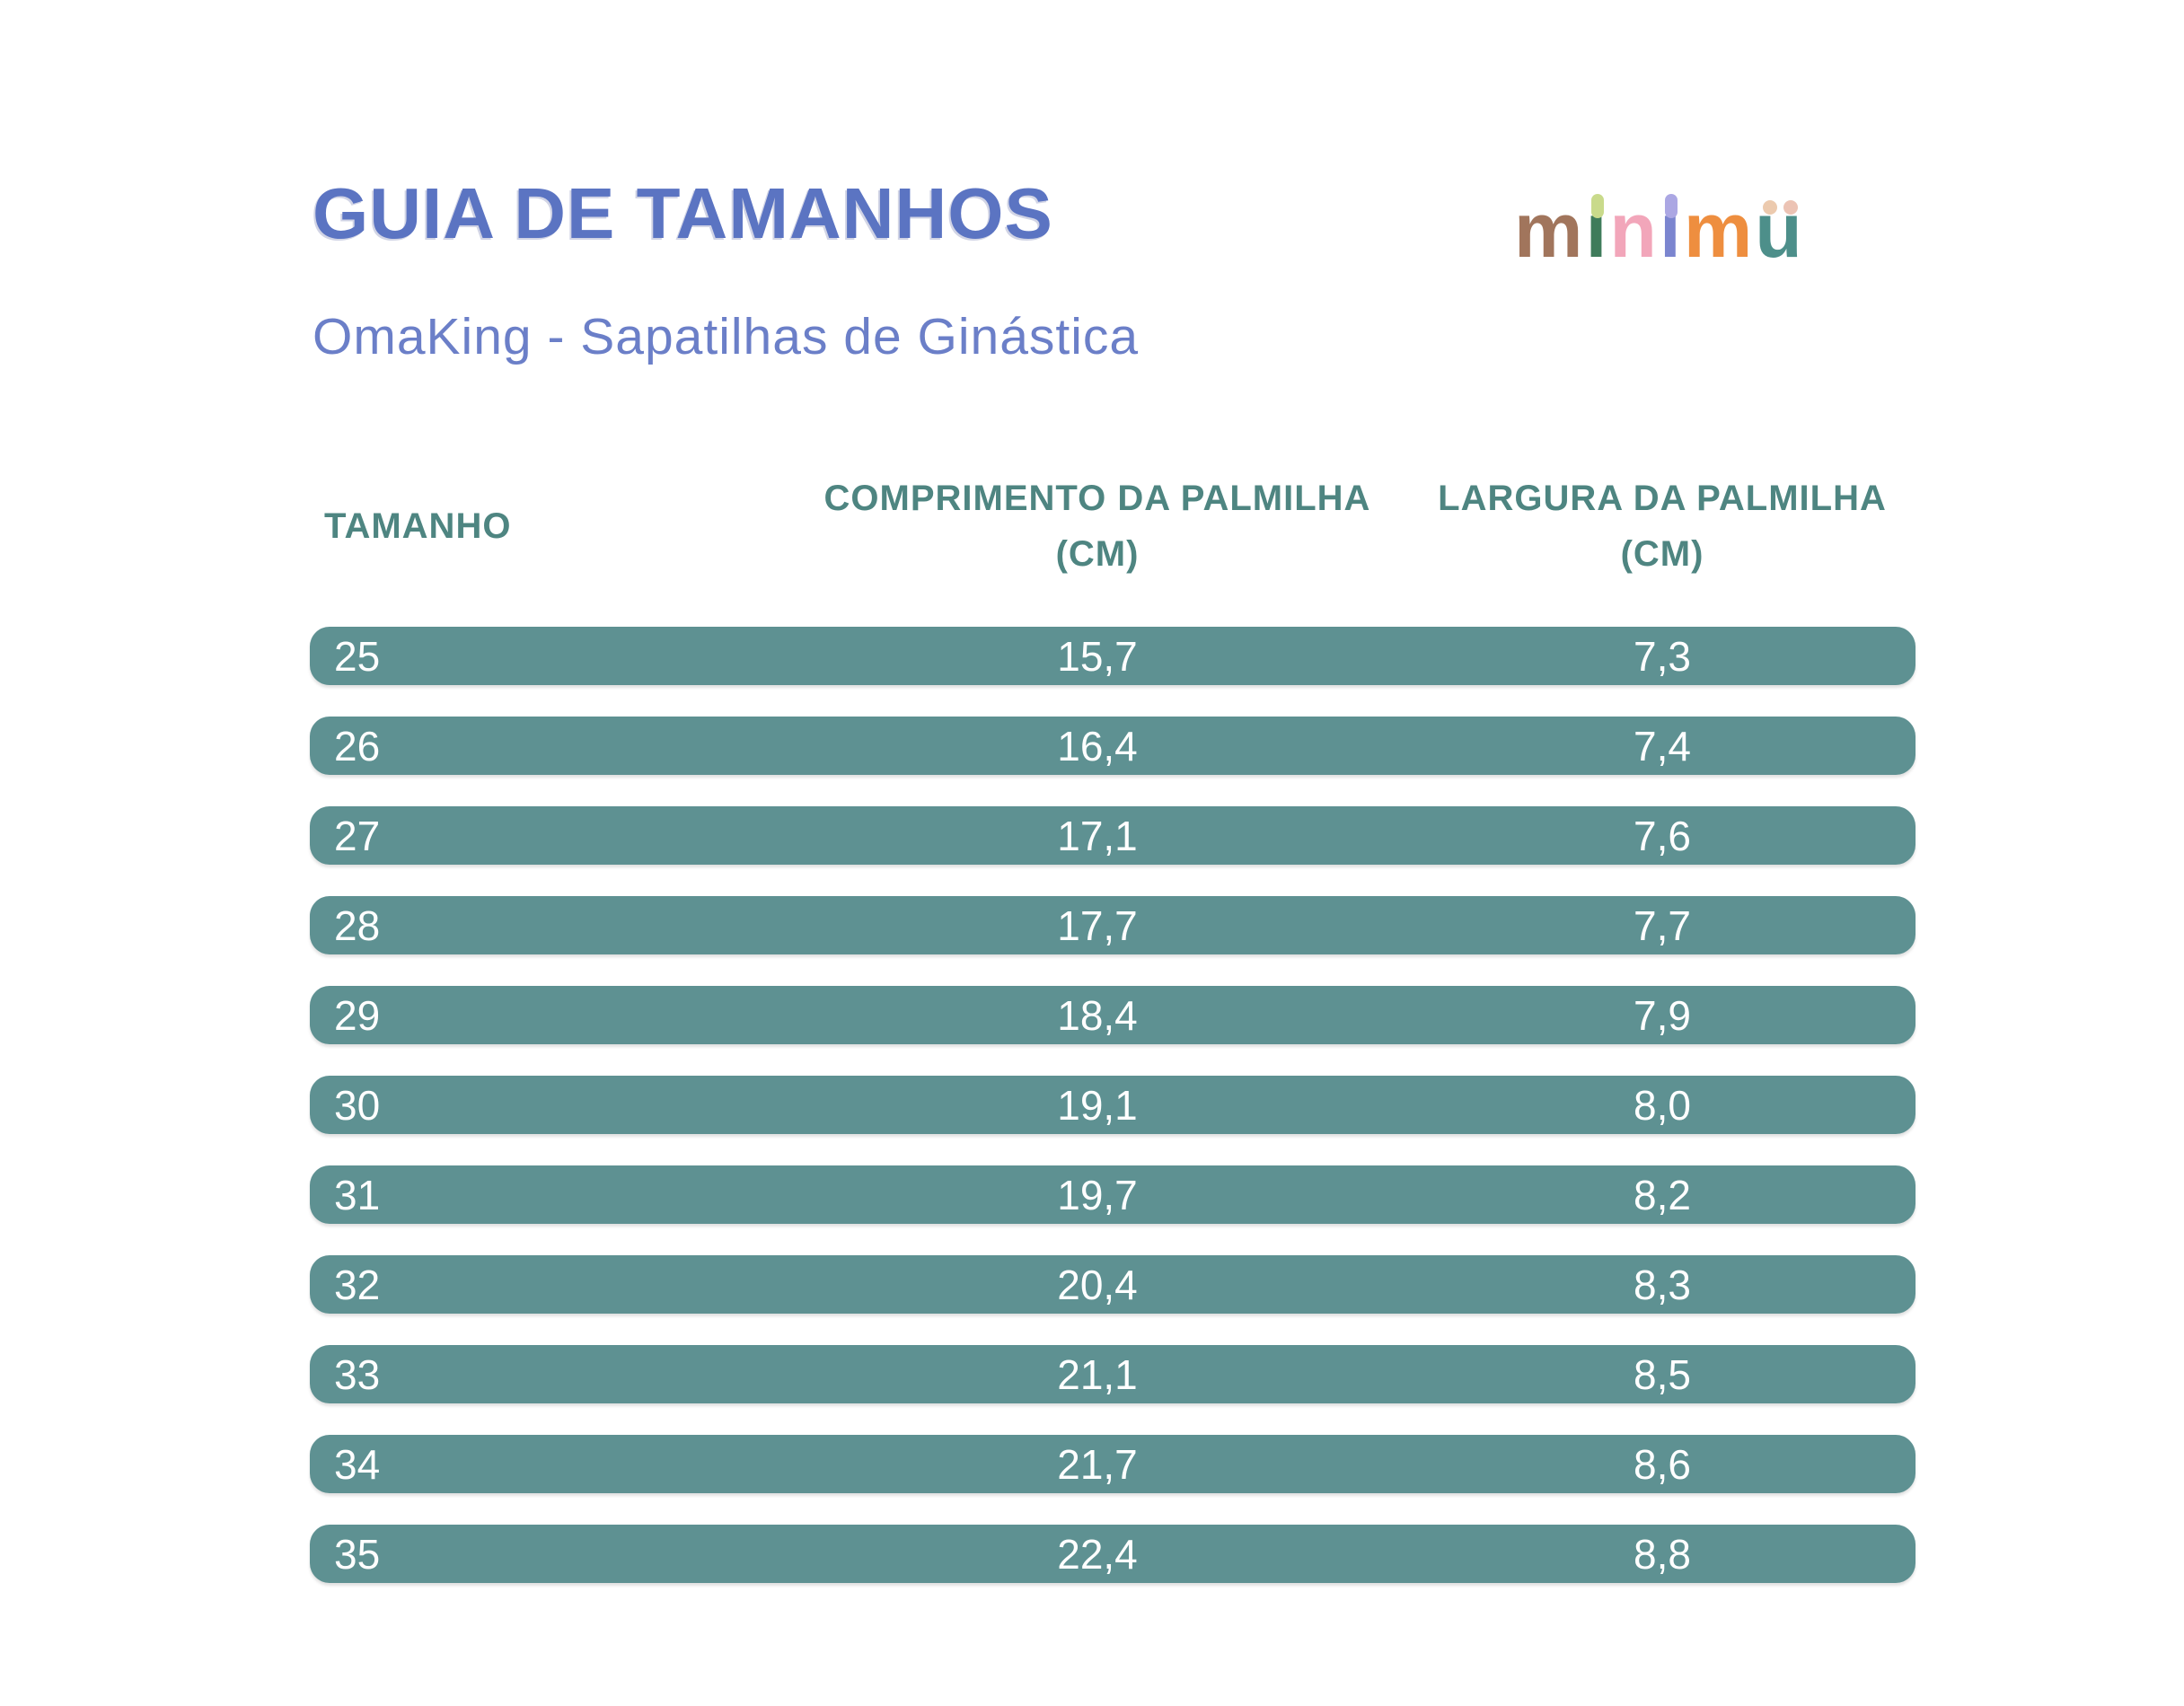 This screenshot has height=1706, width=2184. I want to click on width-cell: 8,6, so click(1662, 1464).